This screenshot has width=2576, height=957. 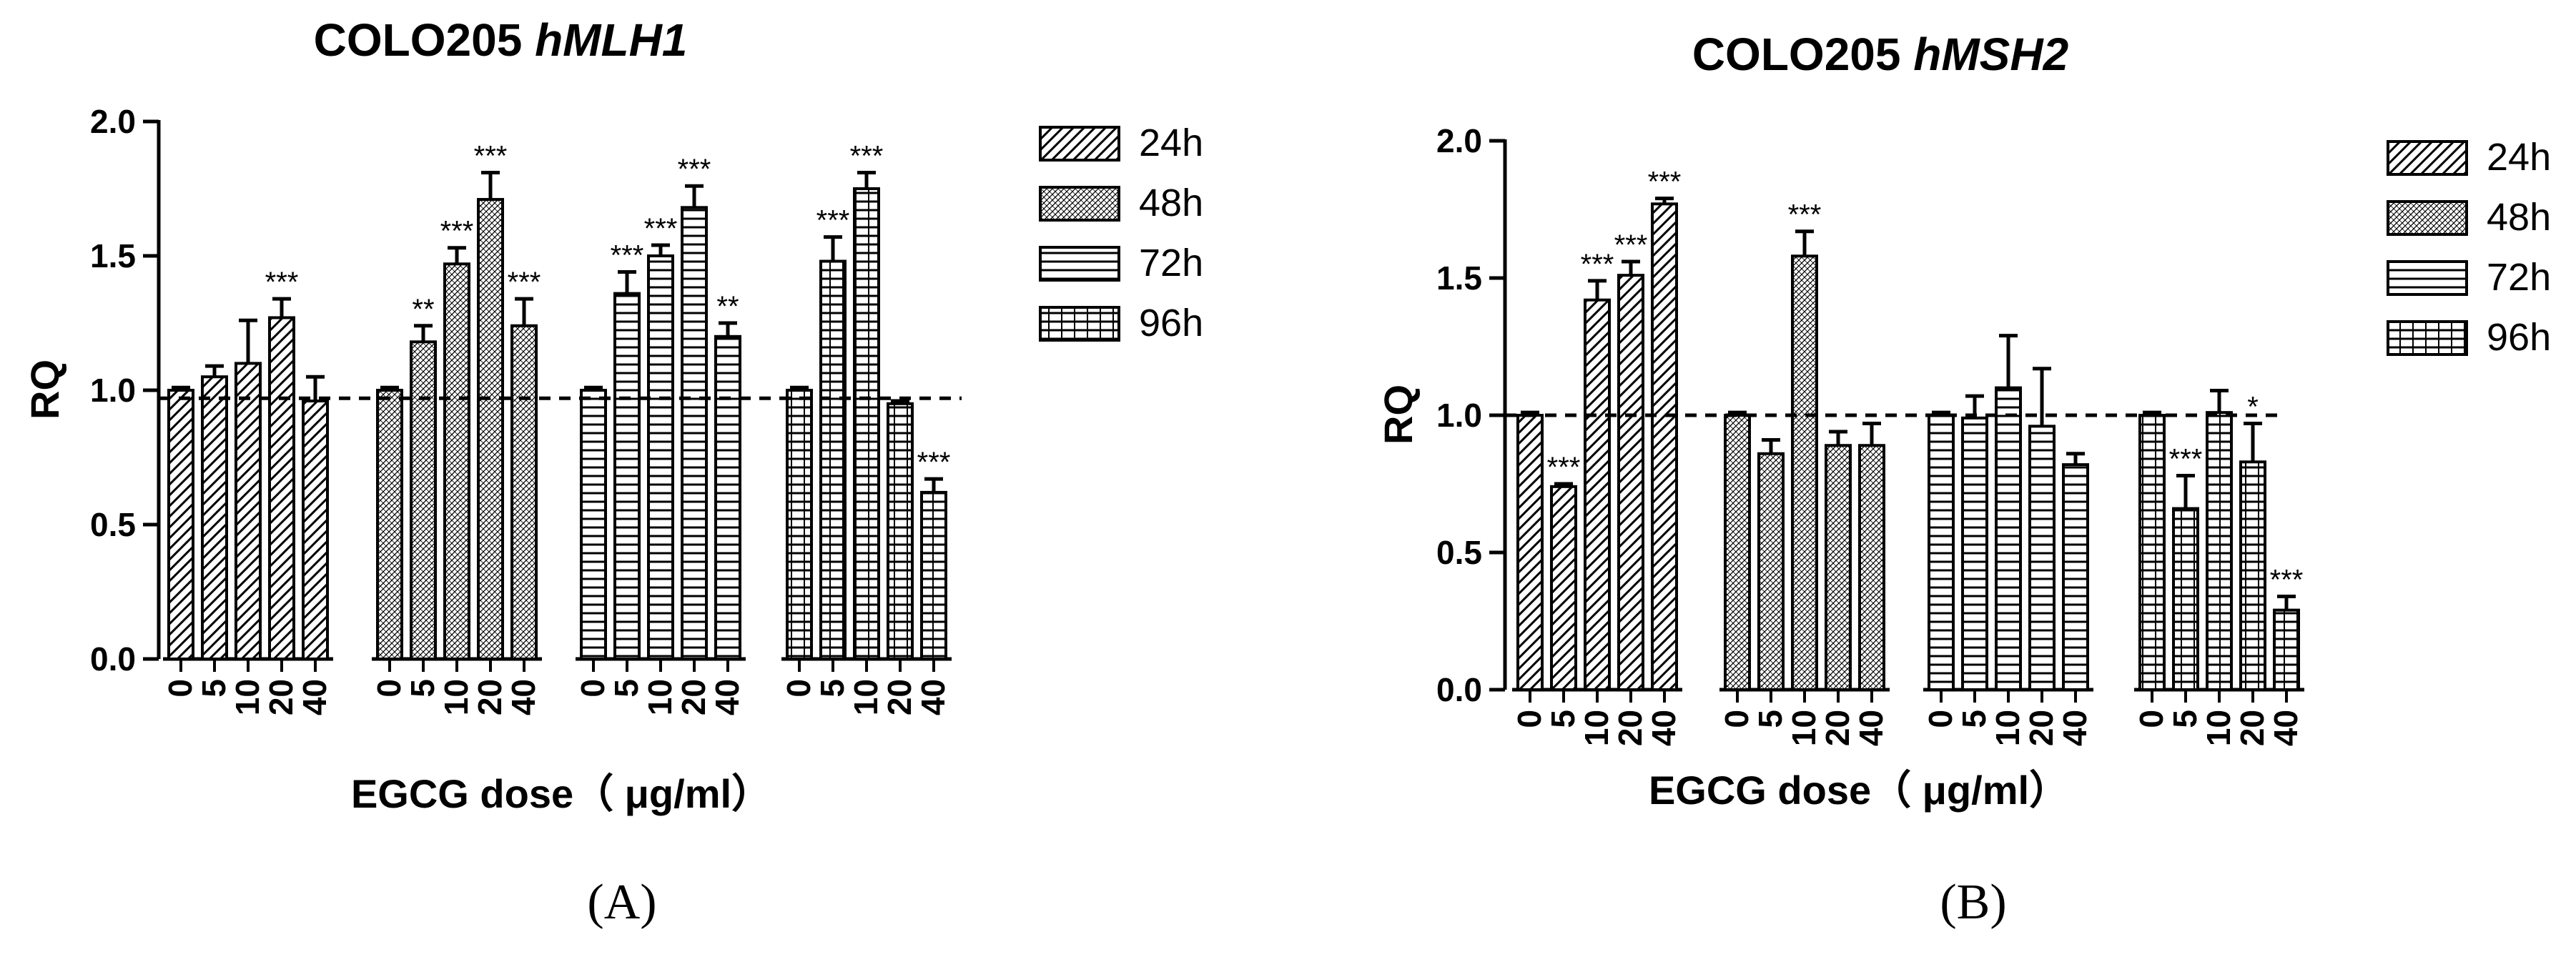 I want to click on legend-label: 96h, so click(x=1171, y=323).